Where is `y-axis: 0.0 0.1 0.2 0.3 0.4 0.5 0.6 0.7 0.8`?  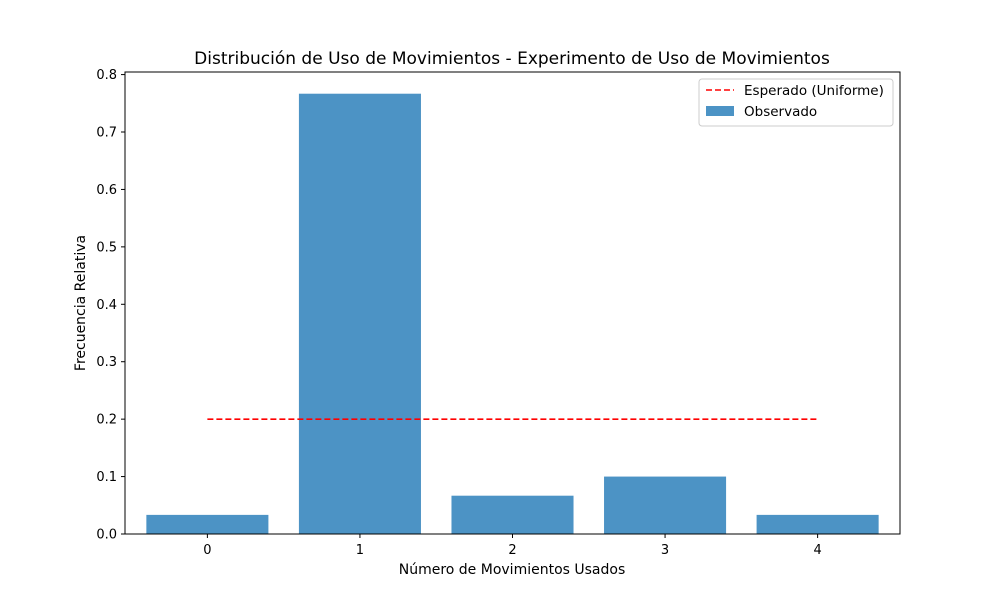 y-axis: 0.0 0.1 0.2 0.3 0.4 0.5 0.6 0.7 0.8 is located at coordinates (110, 305).